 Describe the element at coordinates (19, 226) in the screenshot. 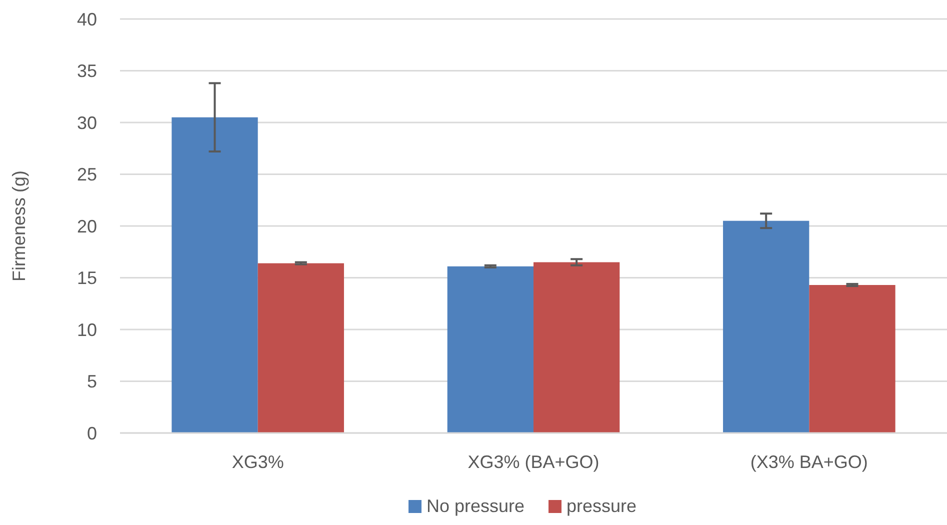

I see `y-axis-title: Firmeness (g)` at that location.